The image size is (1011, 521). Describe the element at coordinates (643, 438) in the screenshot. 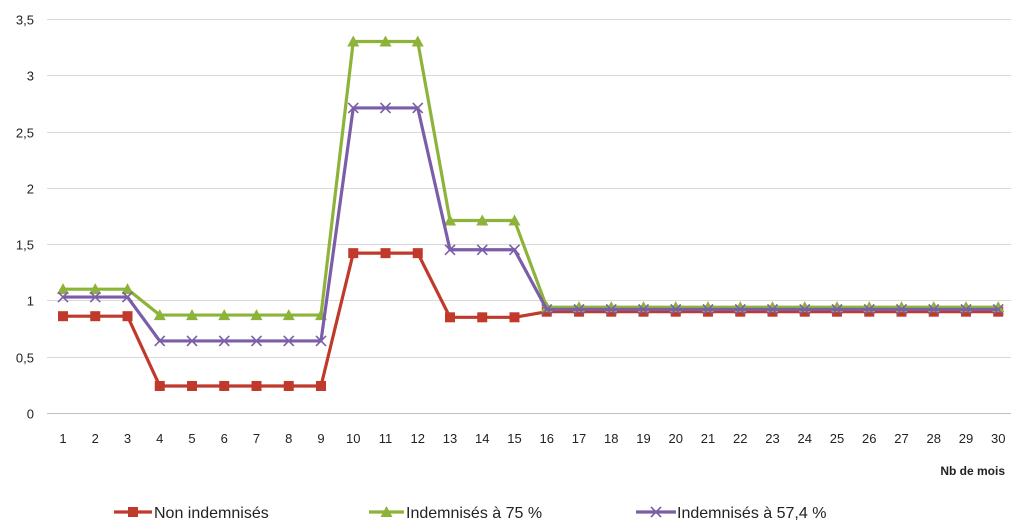

I see `x-tick-label: 19` at that location.